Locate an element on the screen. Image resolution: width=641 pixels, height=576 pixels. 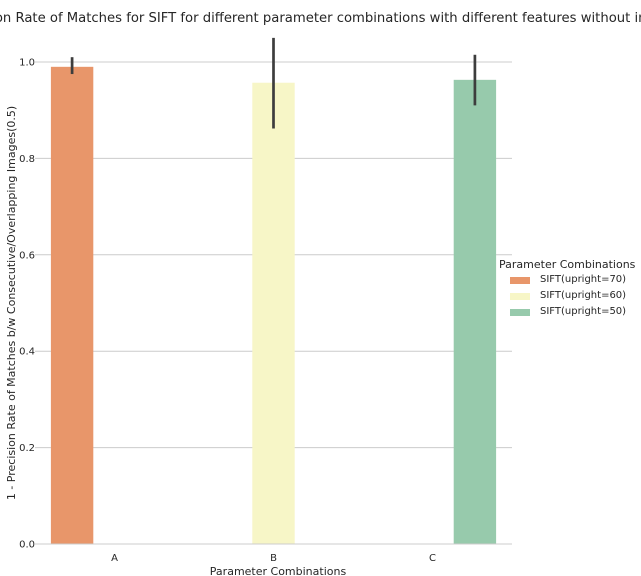
x-axis-label: Parameter Combinations is located at coordinates (278, 570).